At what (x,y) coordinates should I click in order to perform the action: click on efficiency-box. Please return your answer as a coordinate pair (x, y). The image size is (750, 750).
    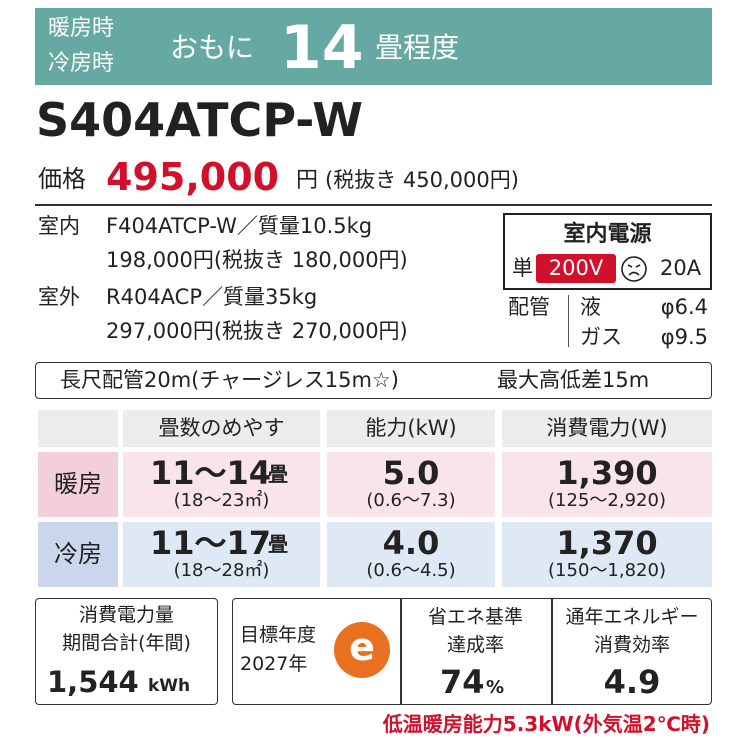
    Looking at the image, I should click on (472, 651).